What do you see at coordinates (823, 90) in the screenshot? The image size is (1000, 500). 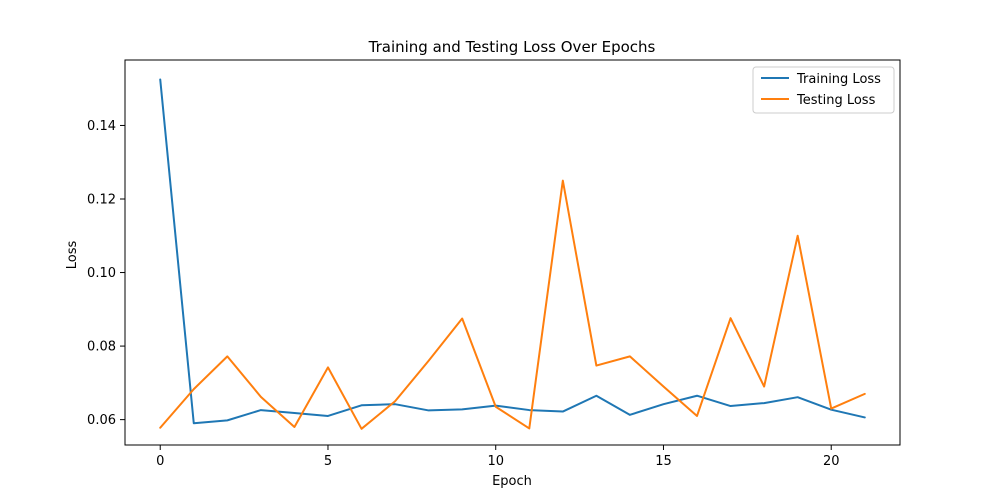 I see `legend: Training Loss Testing Loss` at bounding box center [823, 90].